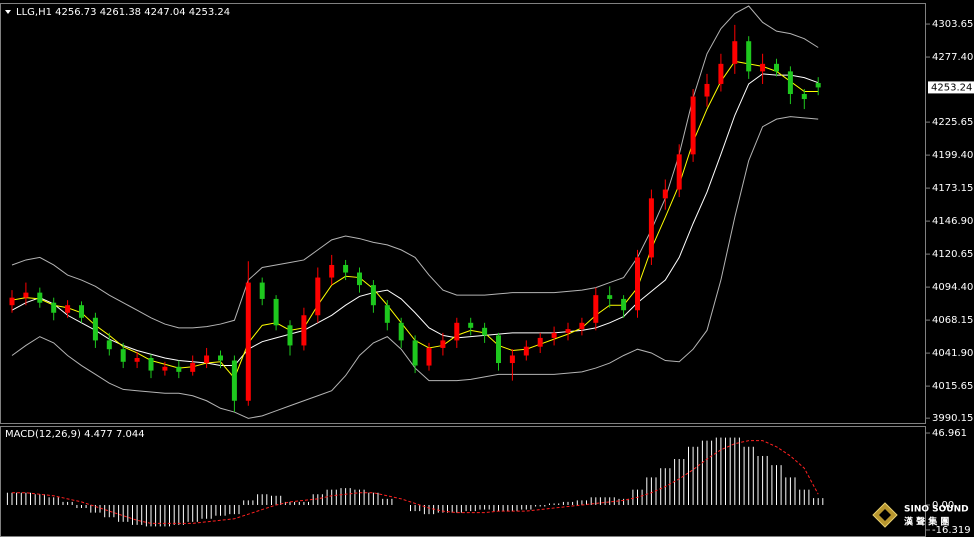 This screenshot has height=537, width=974. Describe the element at coordinates (952, 418) in the screenshot. I see `y-tick-label: 3990.15` at that location.